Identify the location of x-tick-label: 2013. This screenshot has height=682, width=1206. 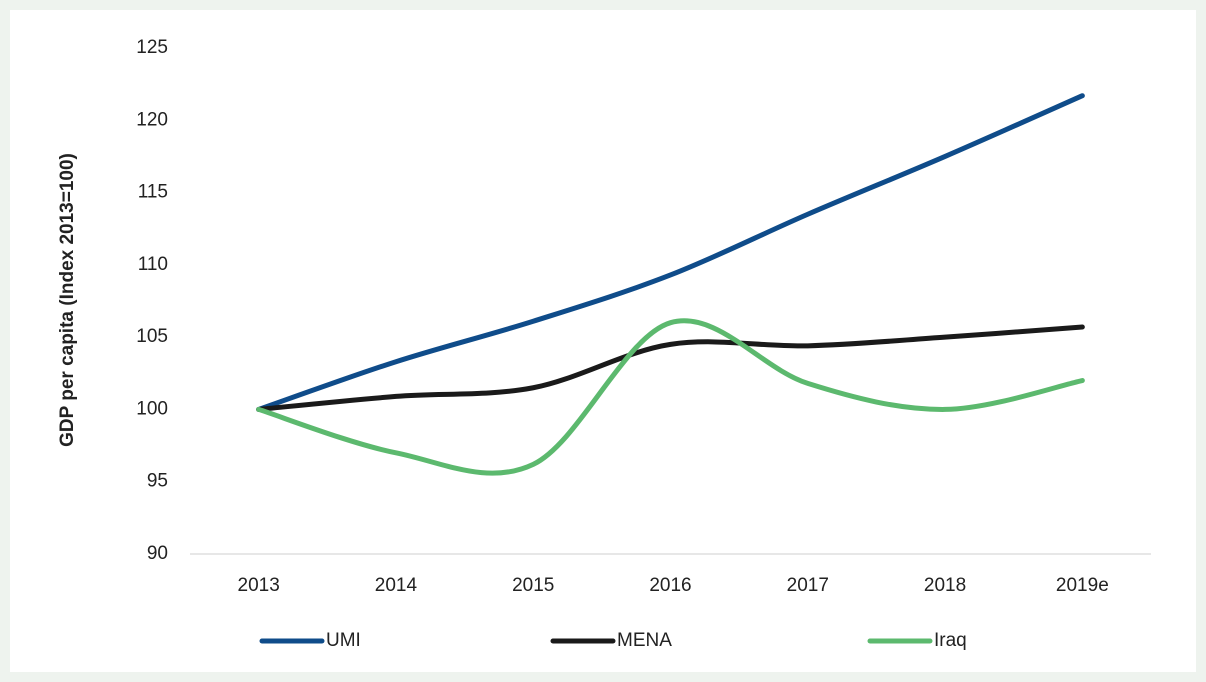
(259, 585).